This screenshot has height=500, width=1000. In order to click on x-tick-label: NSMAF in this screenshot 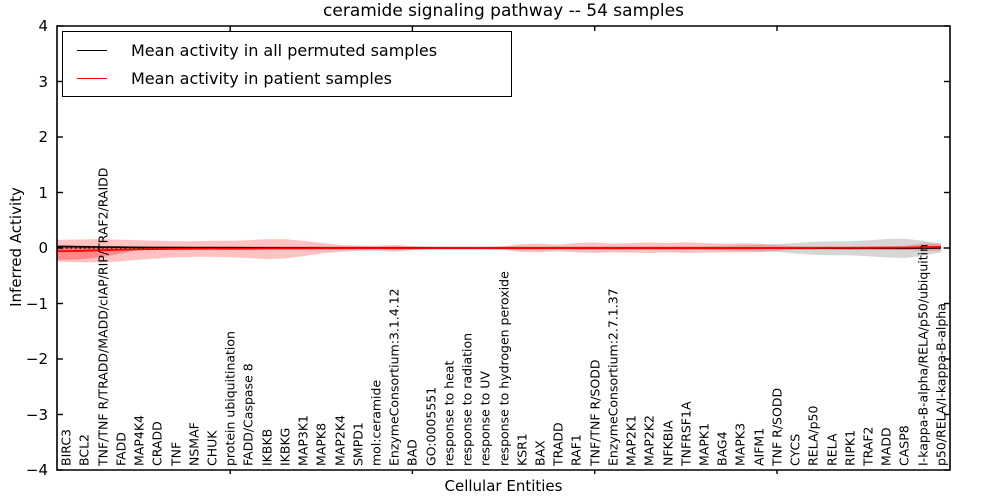, I will do `click(194, 444)`.